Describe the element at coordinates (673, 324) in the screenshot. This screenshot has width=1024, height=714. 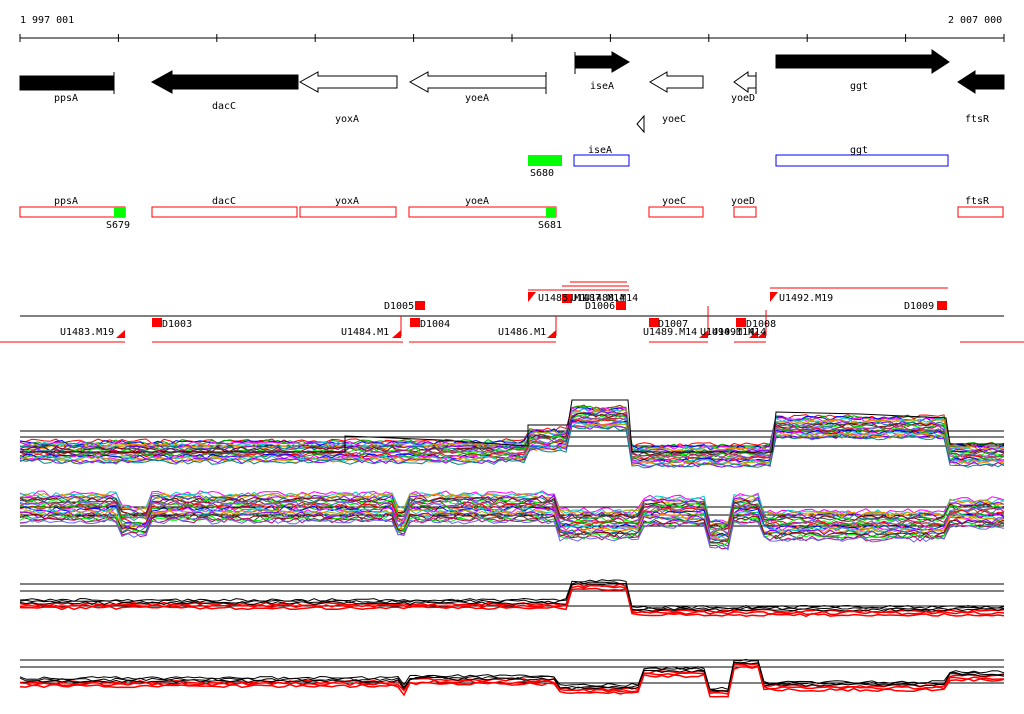
I see `marker-label: D1007` at that location.